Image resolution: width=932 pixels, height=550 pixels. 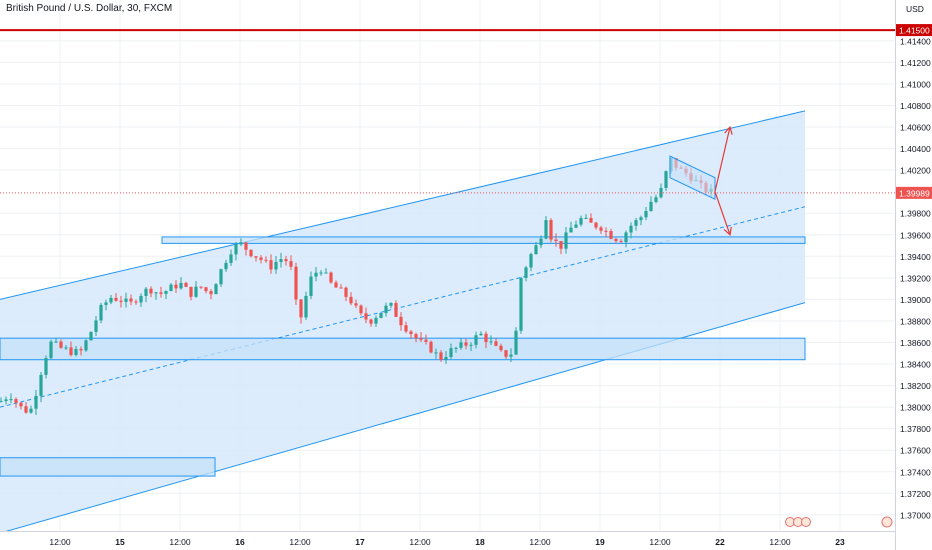 I want to click on x-tick-label: 22, so click(x=720, y=542).